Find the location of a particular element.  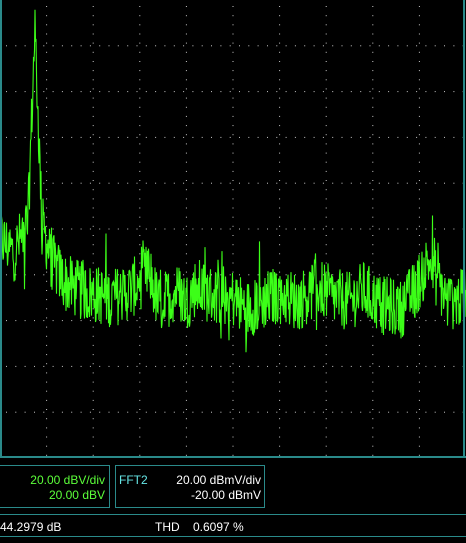

channel-scale-panel: 20.00 dBV/div 20.00 dBV is located at coordinates (55, 486).